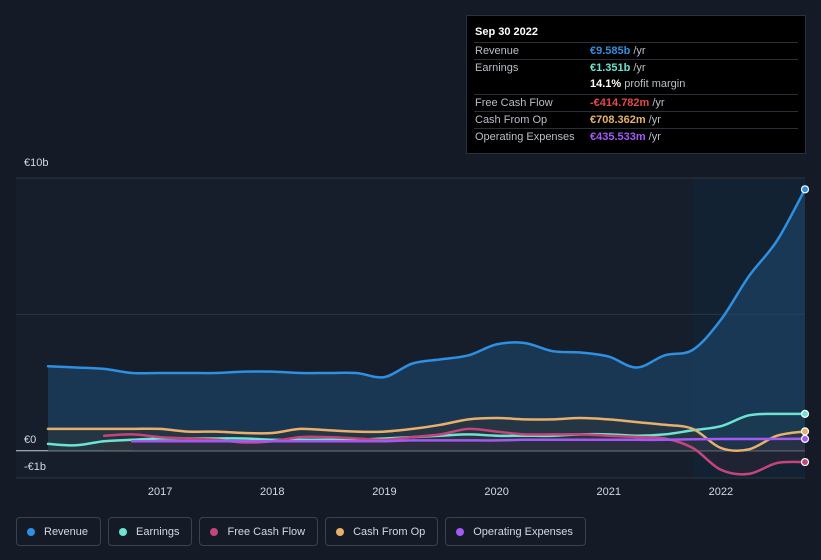 The image size is (821, 560). I want to click on tooltip-row: Revenue €9.585b/yr, so click(636, 50).